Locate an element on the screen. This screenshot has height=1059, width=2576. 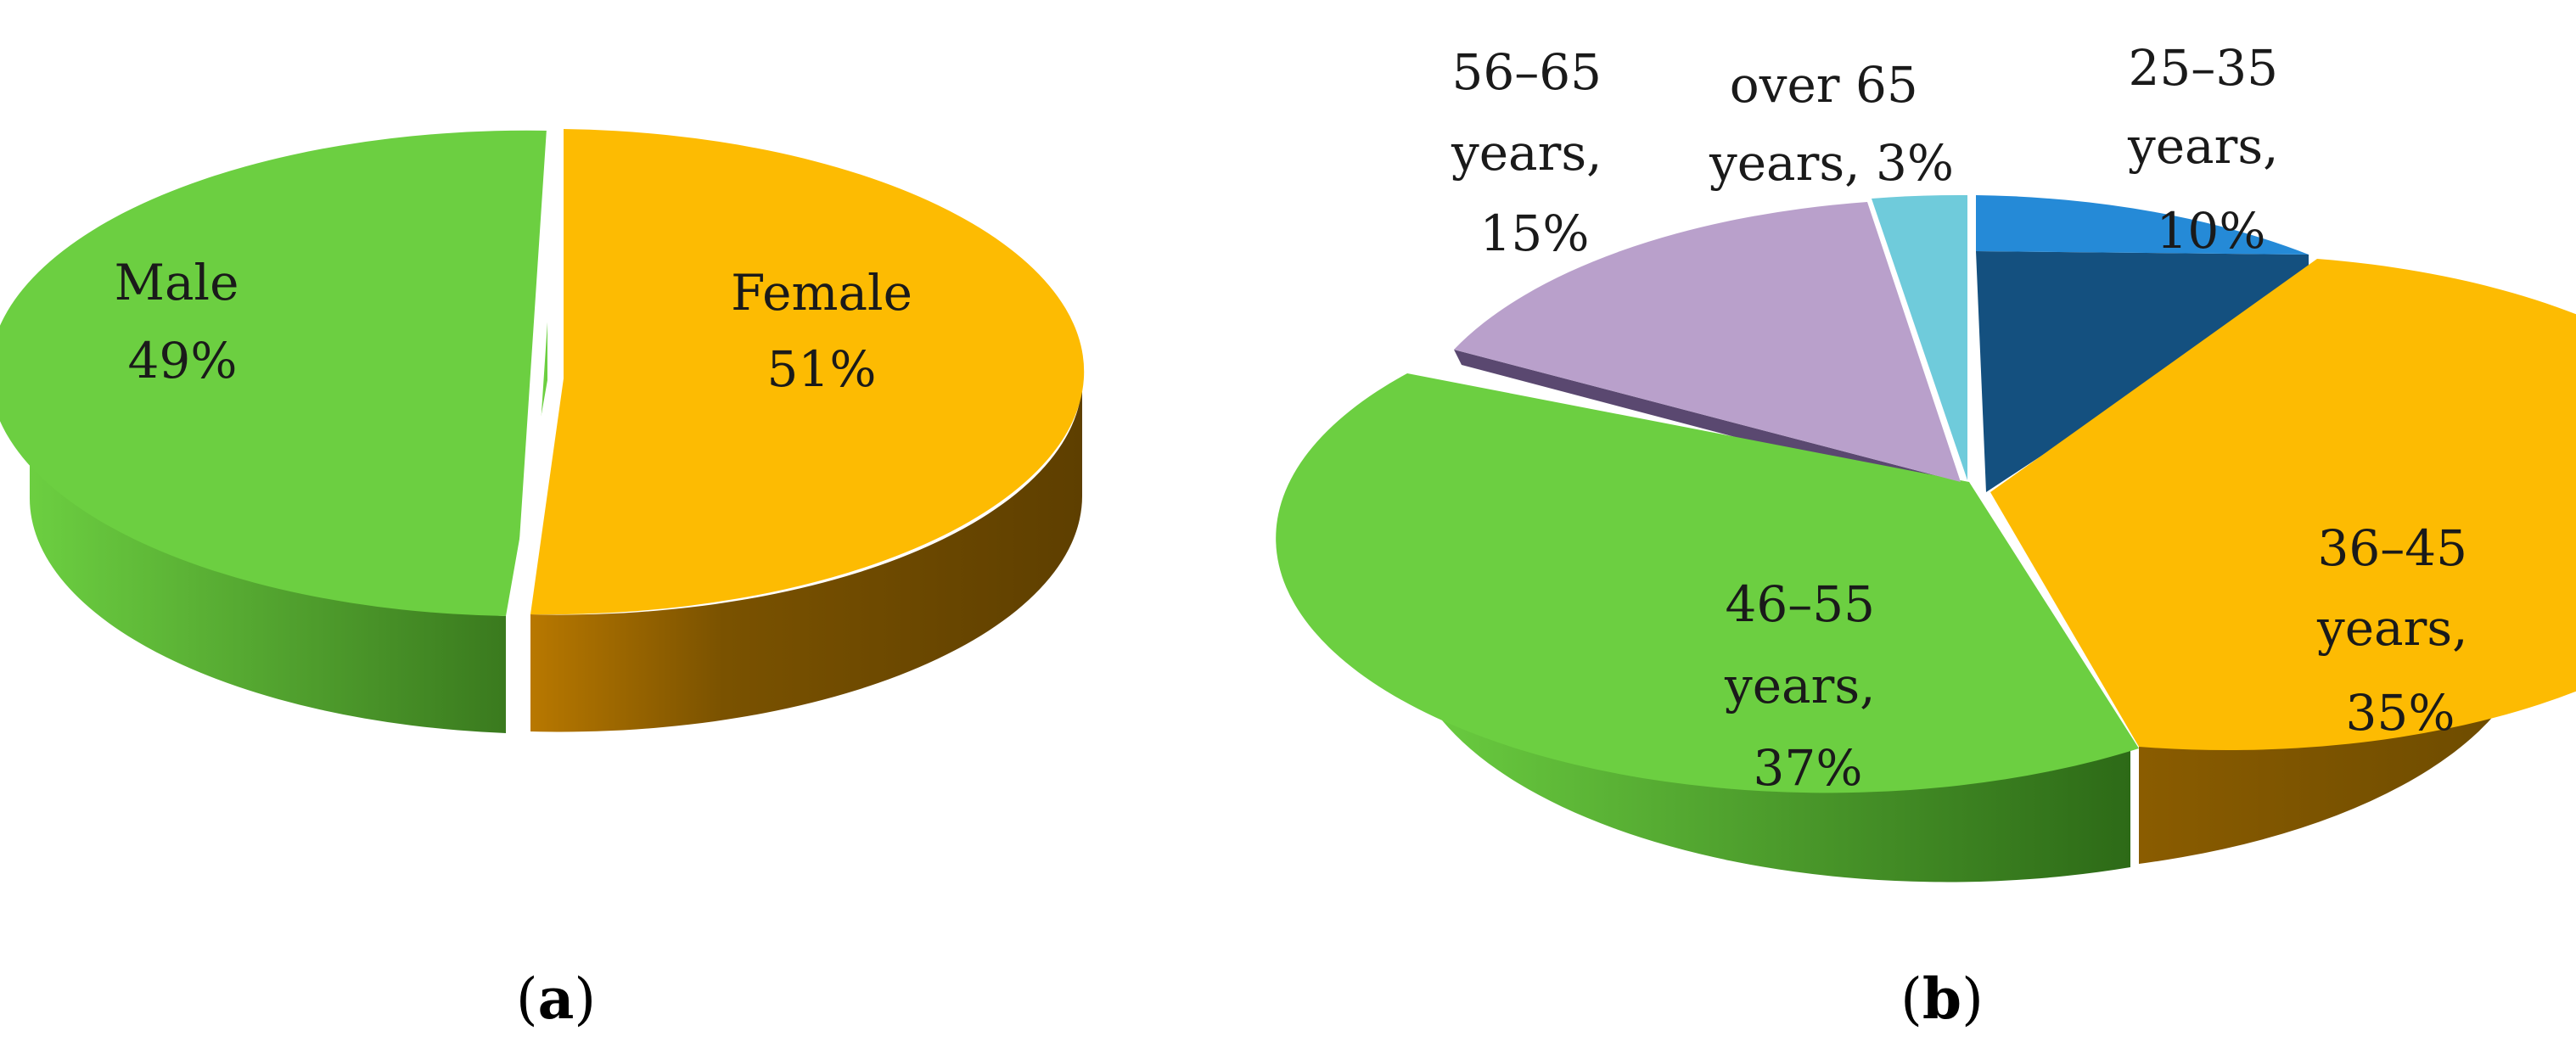
panel-caption-a: (a) is located at coordinates (556, 999).